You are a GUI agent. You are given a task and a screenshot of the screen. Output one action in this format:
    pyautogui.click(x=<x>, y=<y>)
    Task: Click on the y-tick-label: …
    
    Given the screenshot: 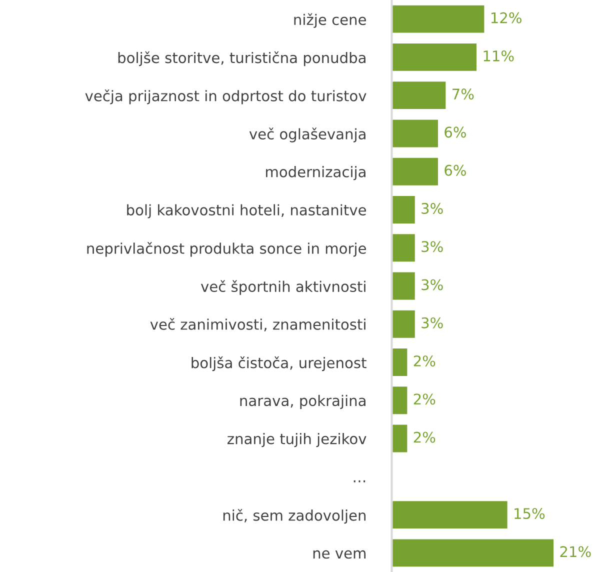 What is the action you would take?
    pyautogui.click(x=360, y=481)
    